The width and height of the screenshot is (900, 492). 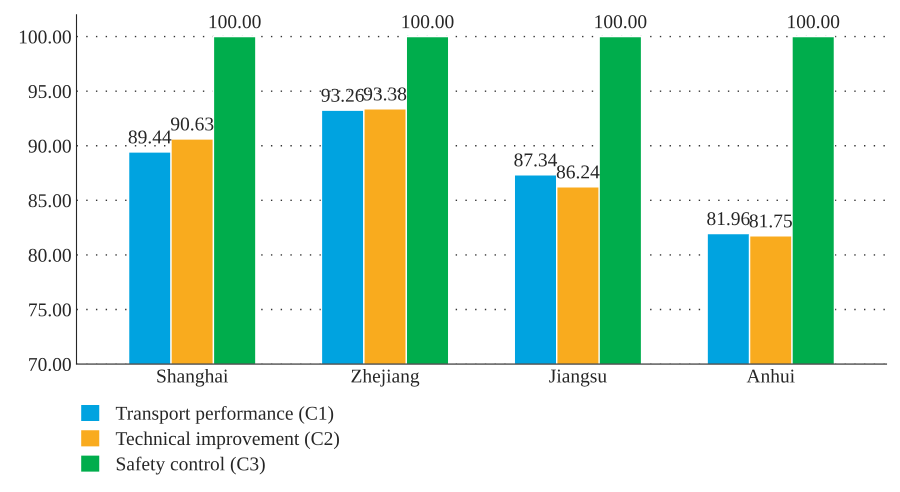 What do you see at coordinates (225, 415) in the screenshot?
I see `legend-label: Transport performance (C1)` at bounding box center [225, 415].